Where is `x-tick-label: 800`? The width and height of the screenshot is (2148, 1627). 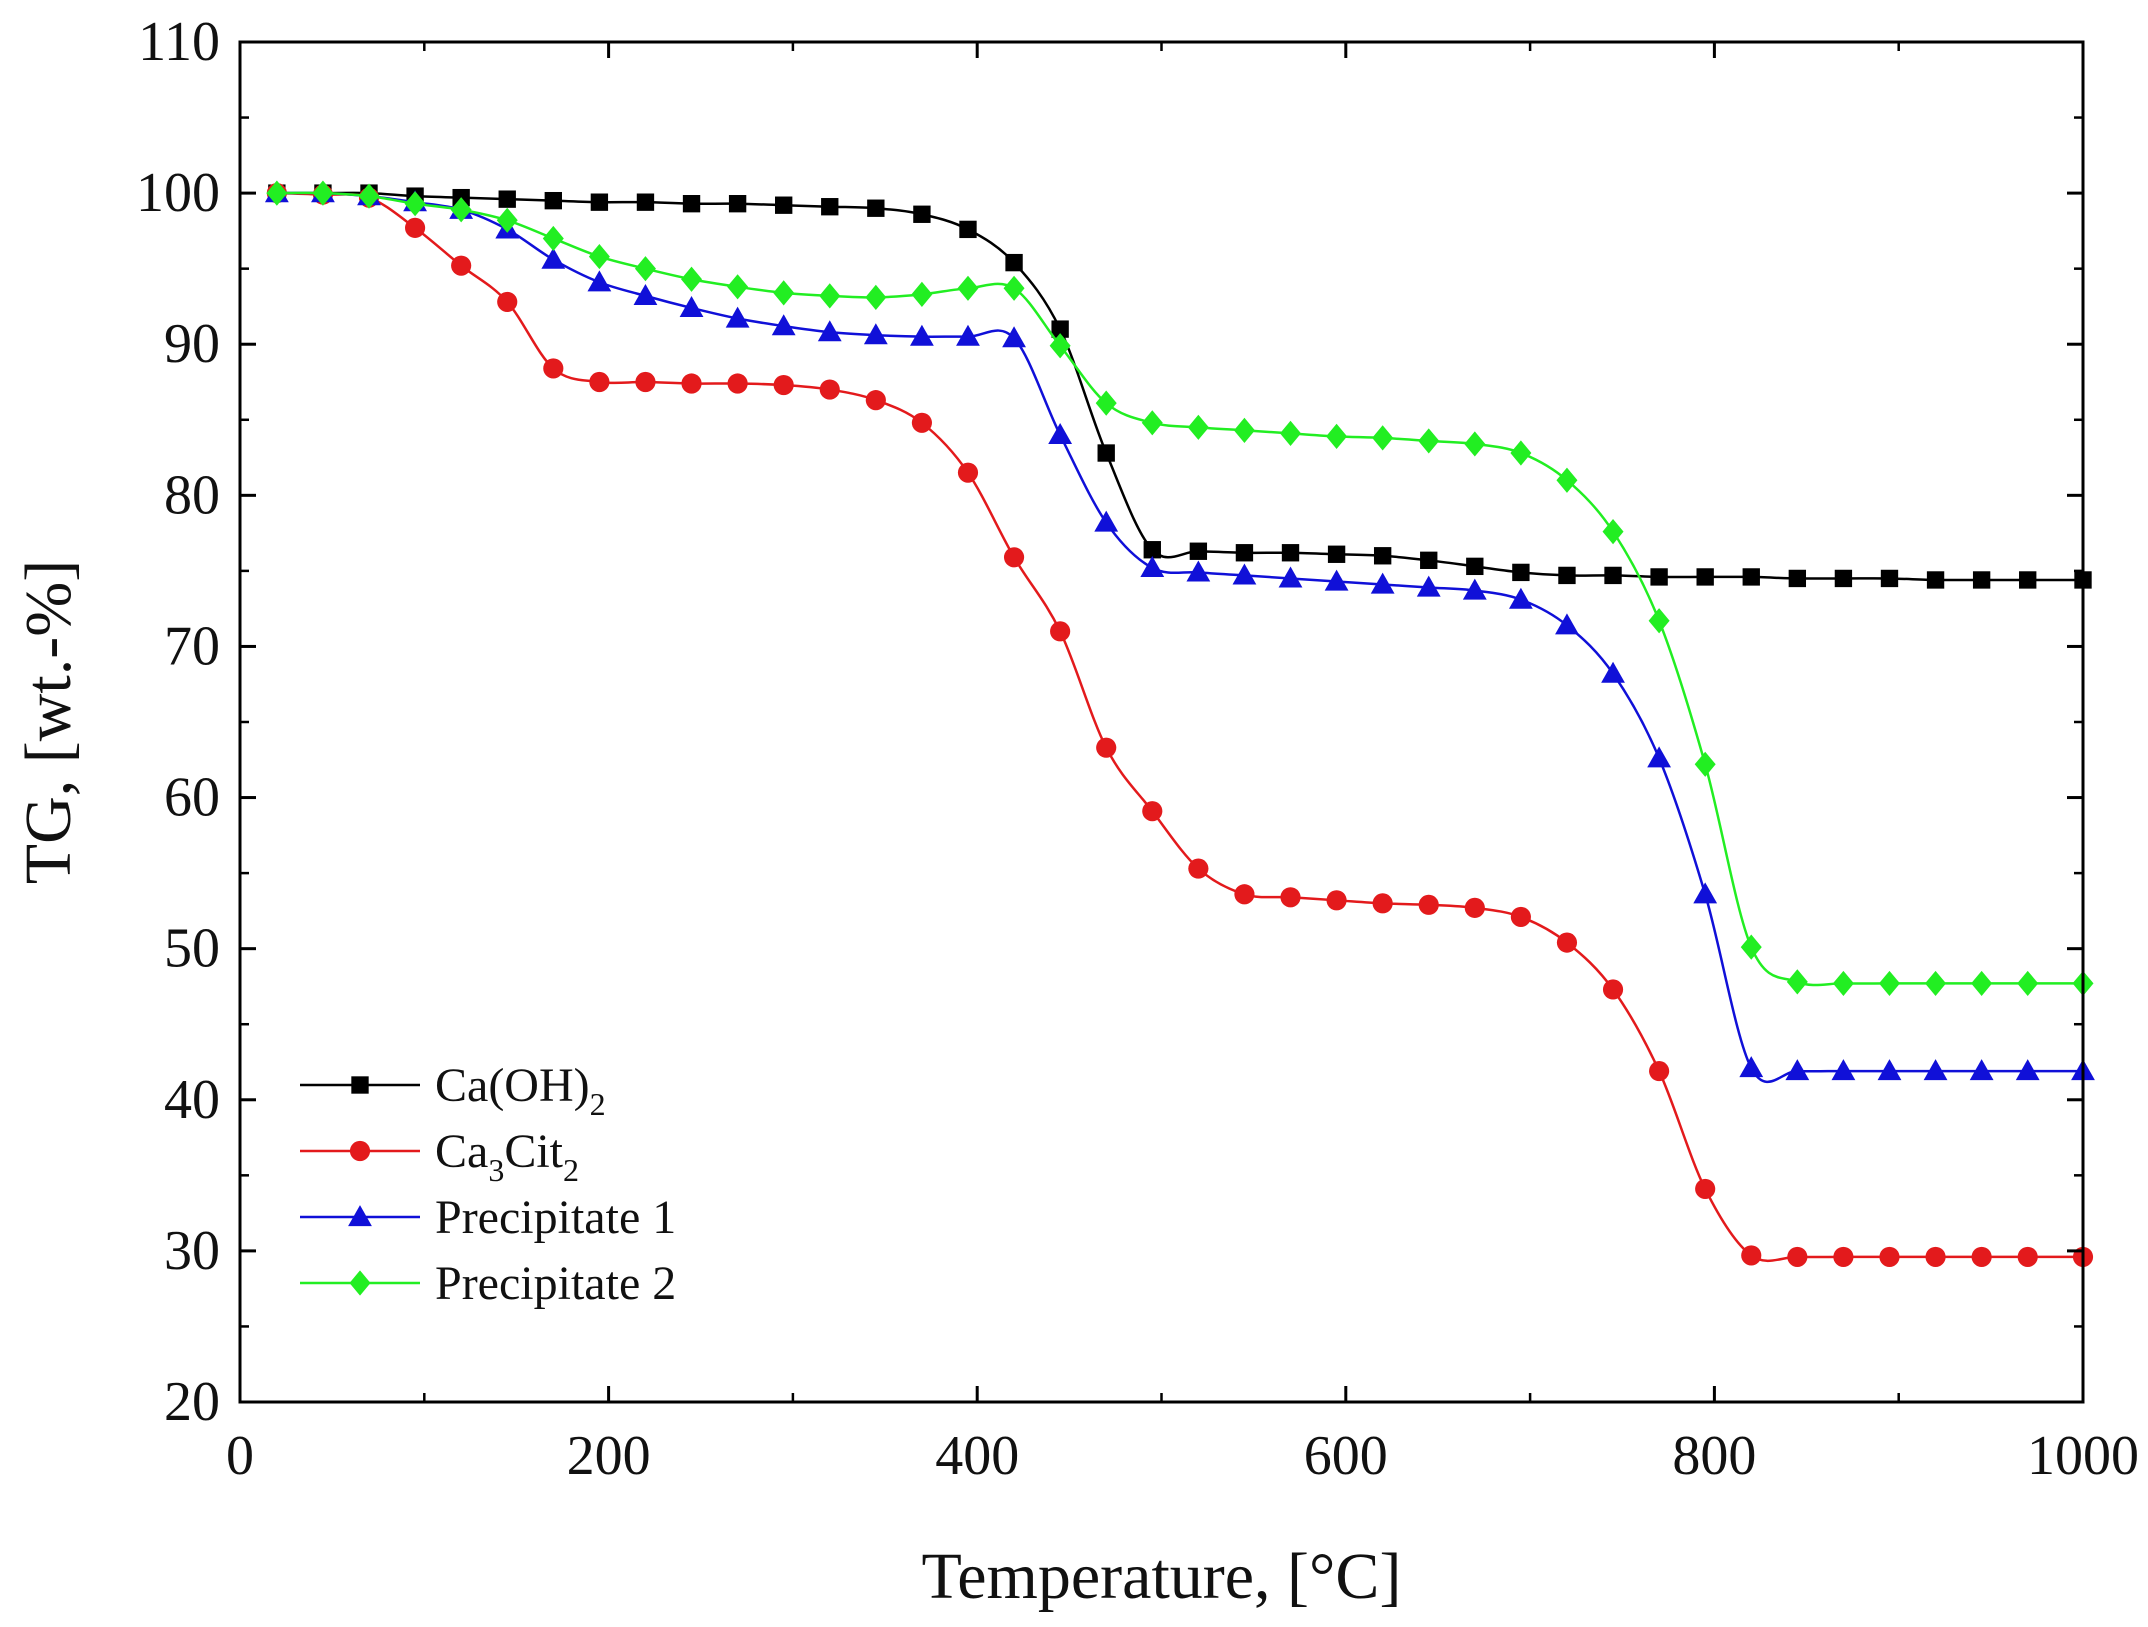
x-tick-label: 800 is located at coordinates (1714, 1456).